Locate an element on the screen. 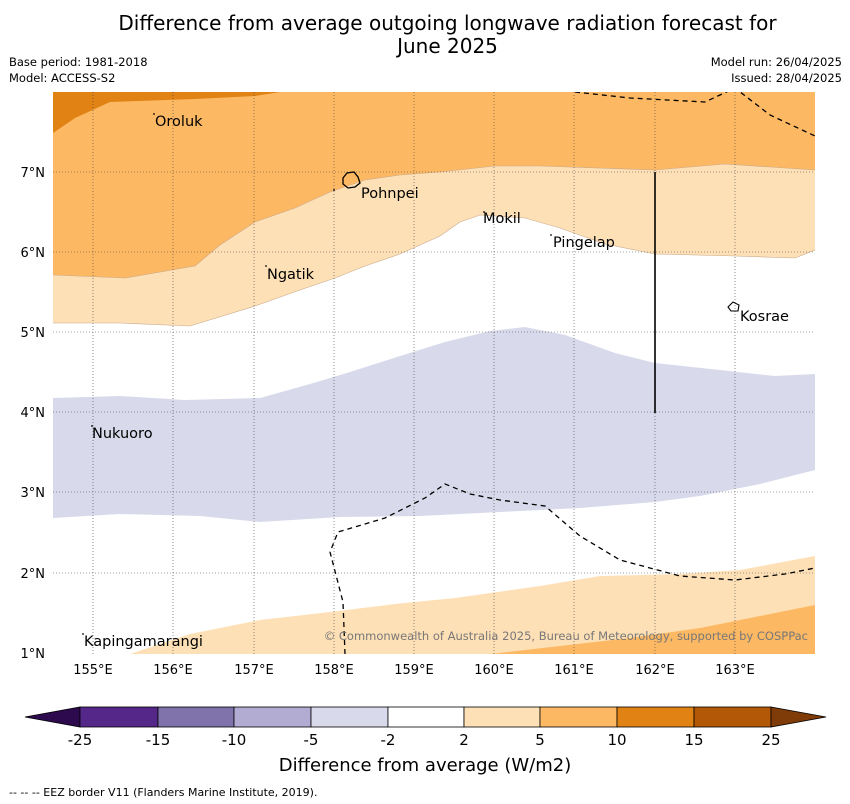  pohnpei-island is located at coordinates (351, 180).